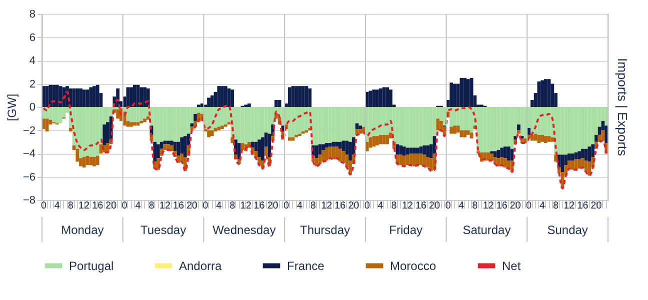 This screenshot has width=648, height=300. What do you see at coordinates (32, 14) in the screenshot?
I see `y-tick-label: 8` at bounding box center [32, 14].